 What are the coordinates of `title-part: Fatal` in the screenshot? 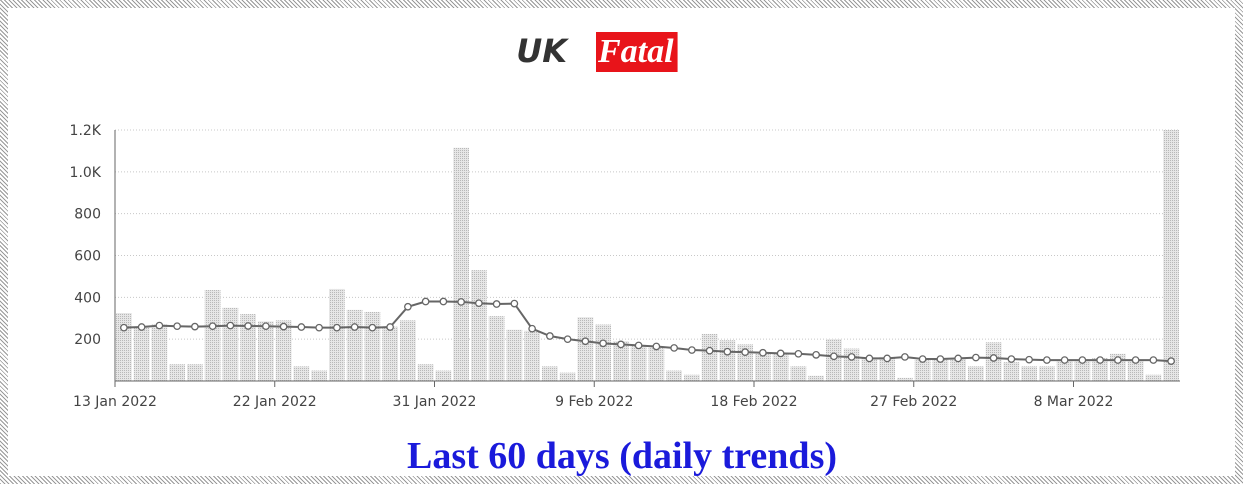 It's located at (635, 51).